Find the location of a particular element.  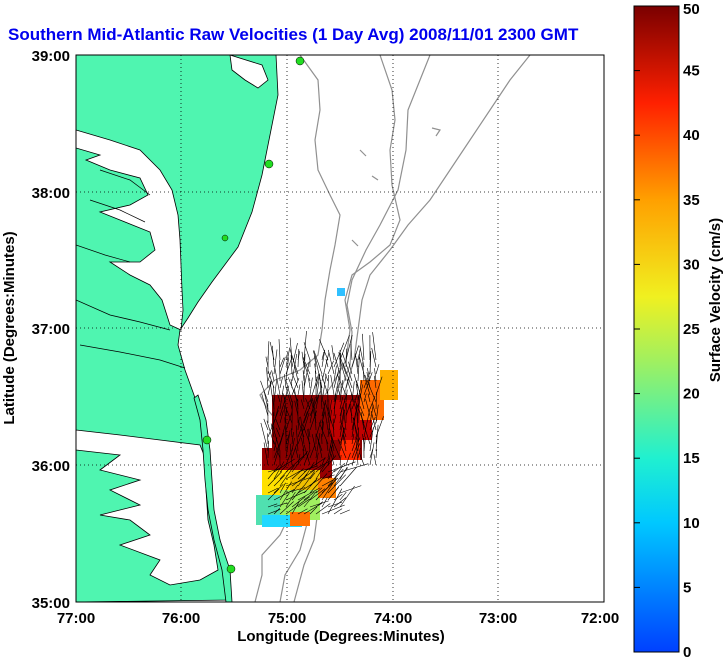

x-axis-label: Longitude (Degrees:Minutes) is located at coordinates (341, 636).